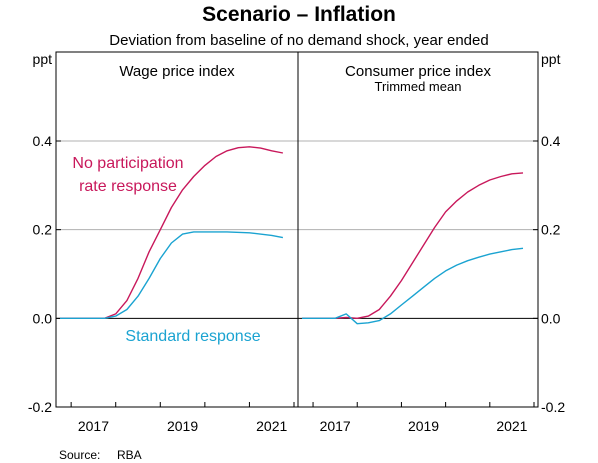 This screenshot has height=463, width=598. Describe the element at coordinates (79, 455) in the screenshot. I see `source-label: Source:` at that location.